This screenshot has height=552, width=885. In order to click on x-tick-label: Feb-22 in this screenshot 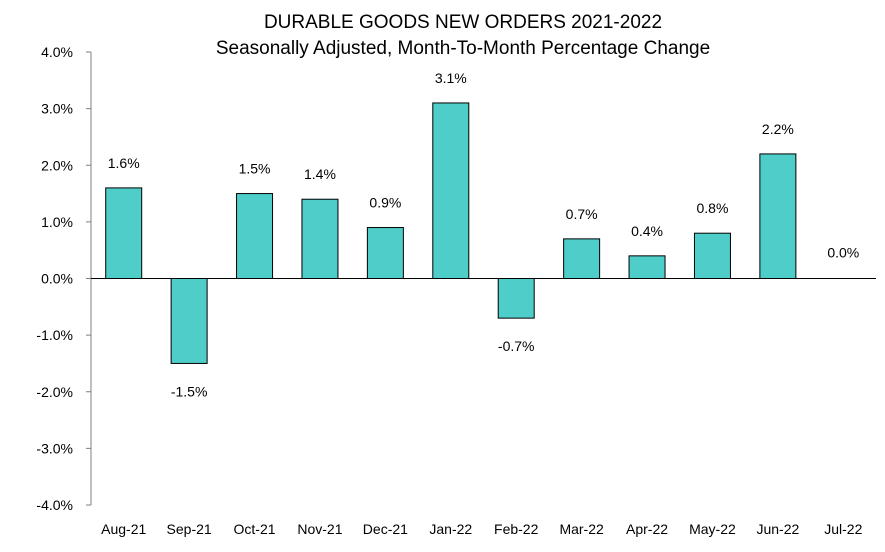, I will do `click(516, 529)`.